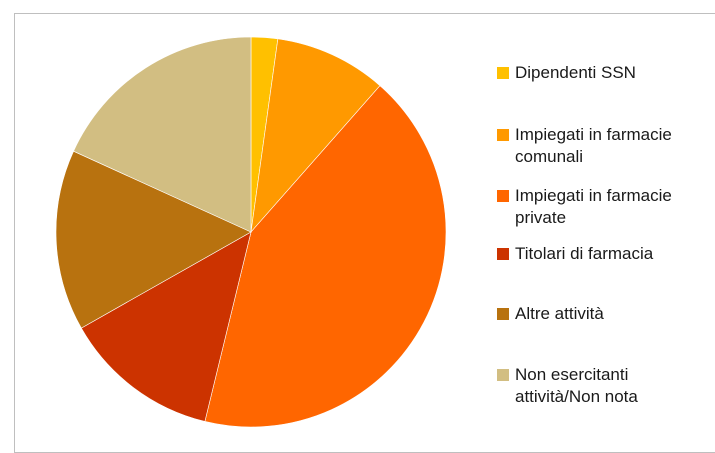 Image resolution: width=715 pixels, height=453 pixels. I want to click on legend-item-impiegati-comunali: Impiegati in farmacie comunali, so click(606, 146).